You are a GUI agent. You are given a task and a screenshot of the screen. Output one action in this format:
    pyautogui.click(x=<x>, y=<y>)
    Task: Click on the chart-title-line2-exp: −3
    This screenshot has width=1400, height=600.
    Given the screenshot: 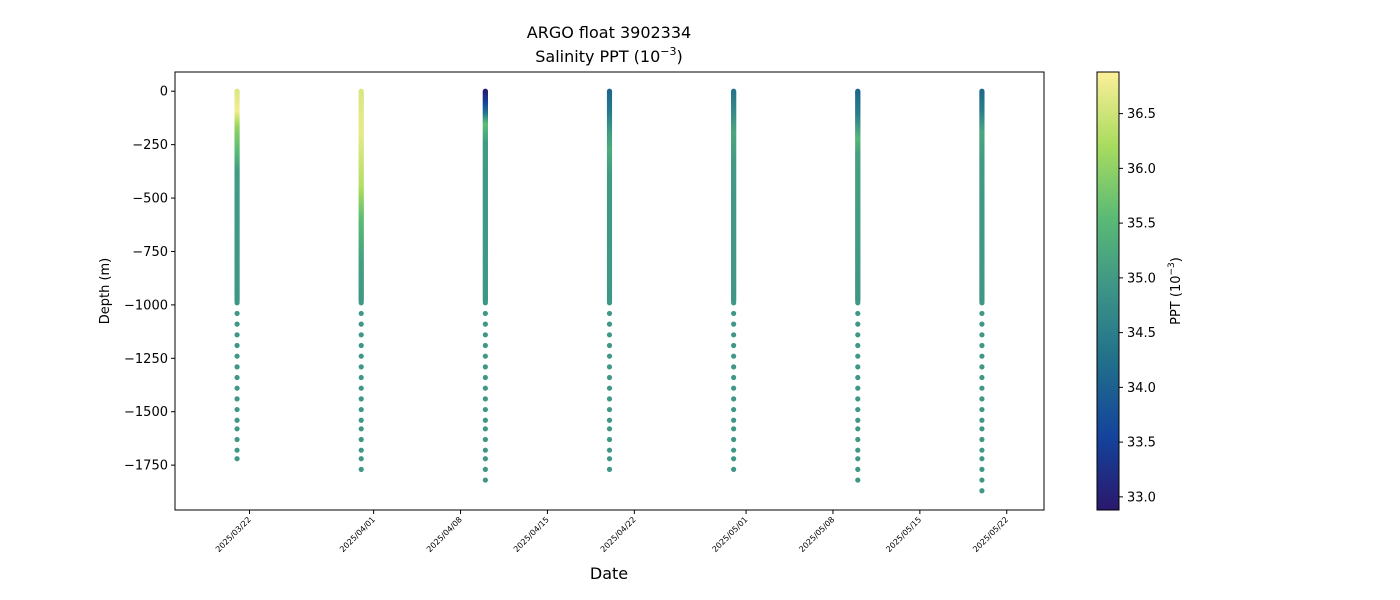 What is the action you would take?
    pyautogui.click(x=668, y=51)
    